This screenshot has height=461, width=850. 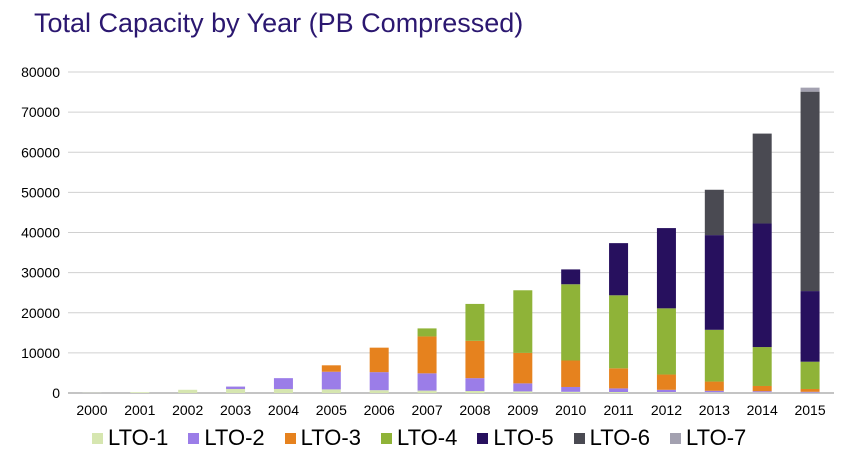 What do you see at coordinates (187, 410) in the screenshot?
I see `x-tick-label: 2002` at bounding box center [187, 410].